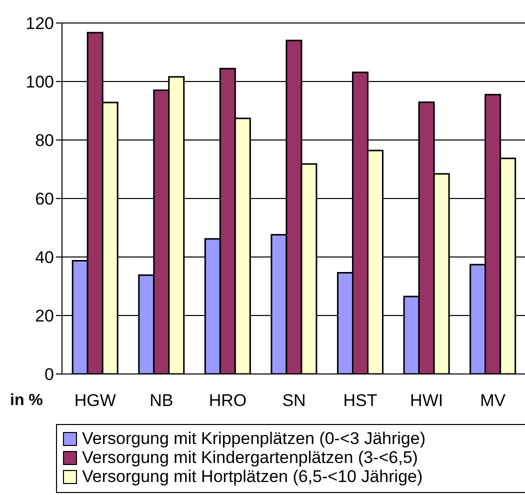  I want to click on y-tick-label: 120, so click(40, 24).